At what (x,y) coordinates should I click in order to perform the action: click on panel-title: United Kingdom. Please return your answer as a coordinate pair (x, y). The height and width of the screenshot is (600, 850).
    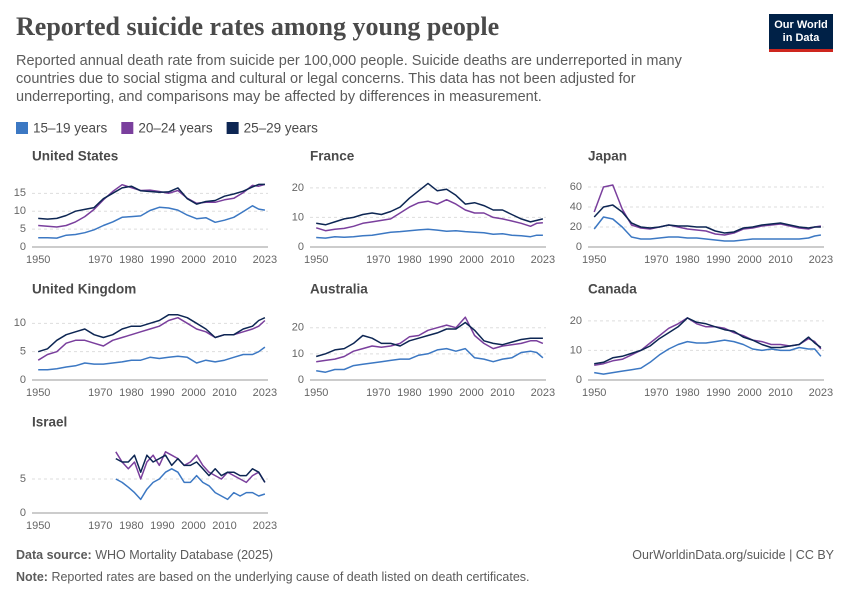
    Looking at the image, I should click on (84, 289).